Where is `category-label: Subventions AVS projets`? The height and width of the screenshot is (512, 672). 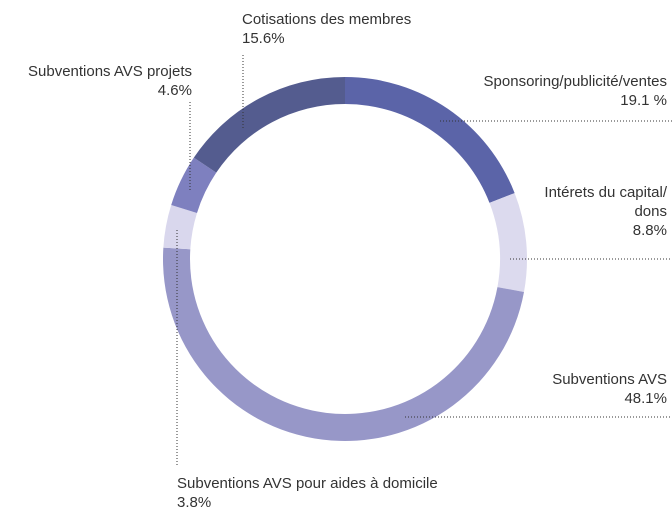 category-label: Subventions AVS projets is located at coordinates (110, 71).